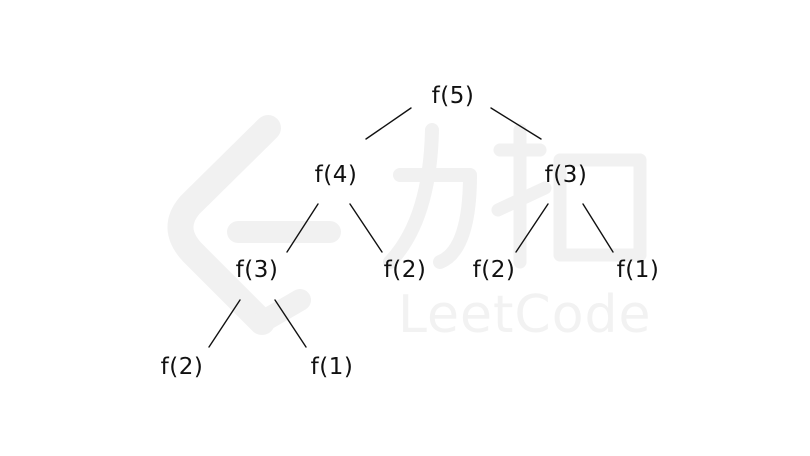 The width and height of the screenshot is (810, 456). Describe the element at coordinates (290, 323) in the screenshot. I see `edge-ll-llr` at that location.